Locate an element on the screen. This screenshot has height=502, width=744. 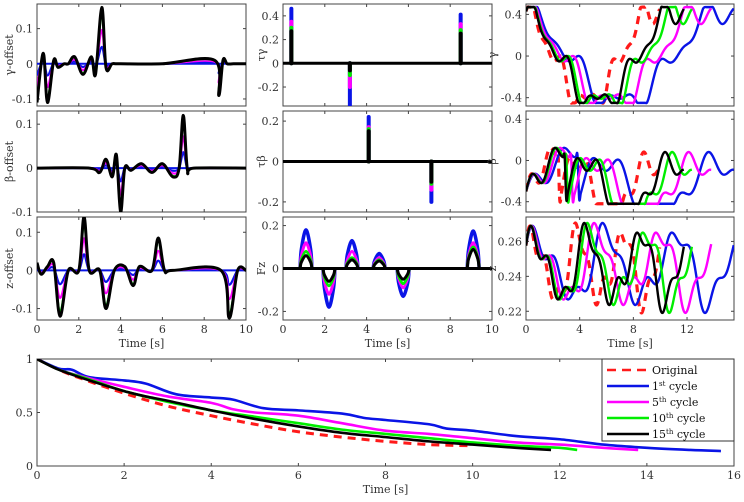
axes-tau_beta: -0.2 0 0.2 τβ is located at coordinates (374, 161).